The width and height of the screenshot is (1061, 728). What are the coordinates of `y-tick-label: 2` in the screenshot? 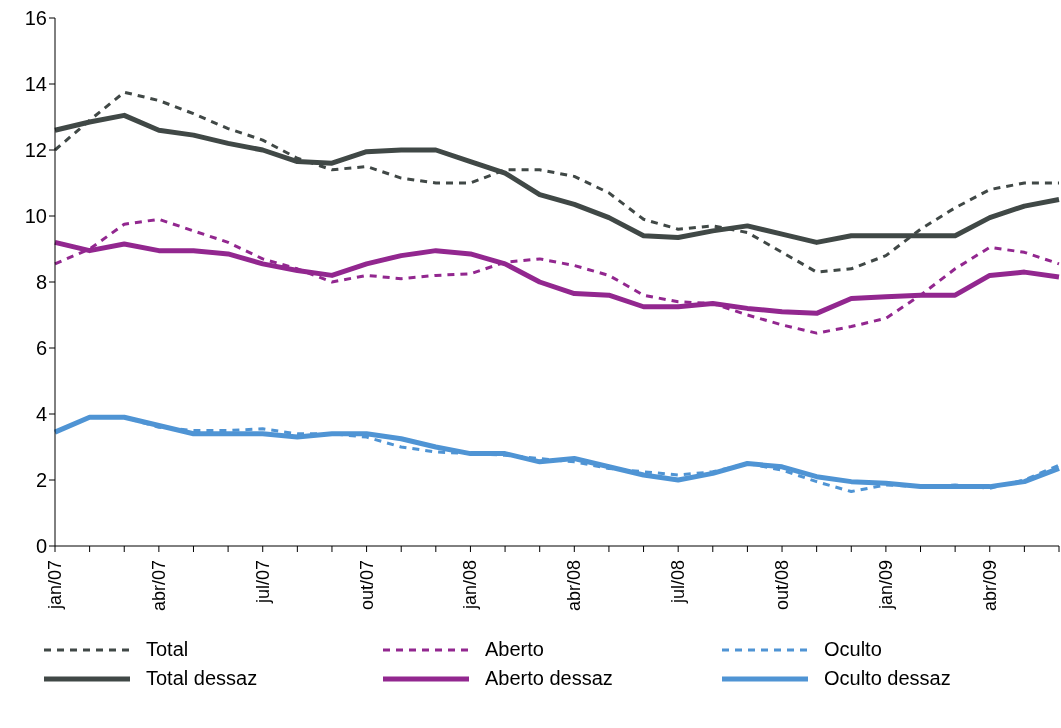 It's located at (41, 480).